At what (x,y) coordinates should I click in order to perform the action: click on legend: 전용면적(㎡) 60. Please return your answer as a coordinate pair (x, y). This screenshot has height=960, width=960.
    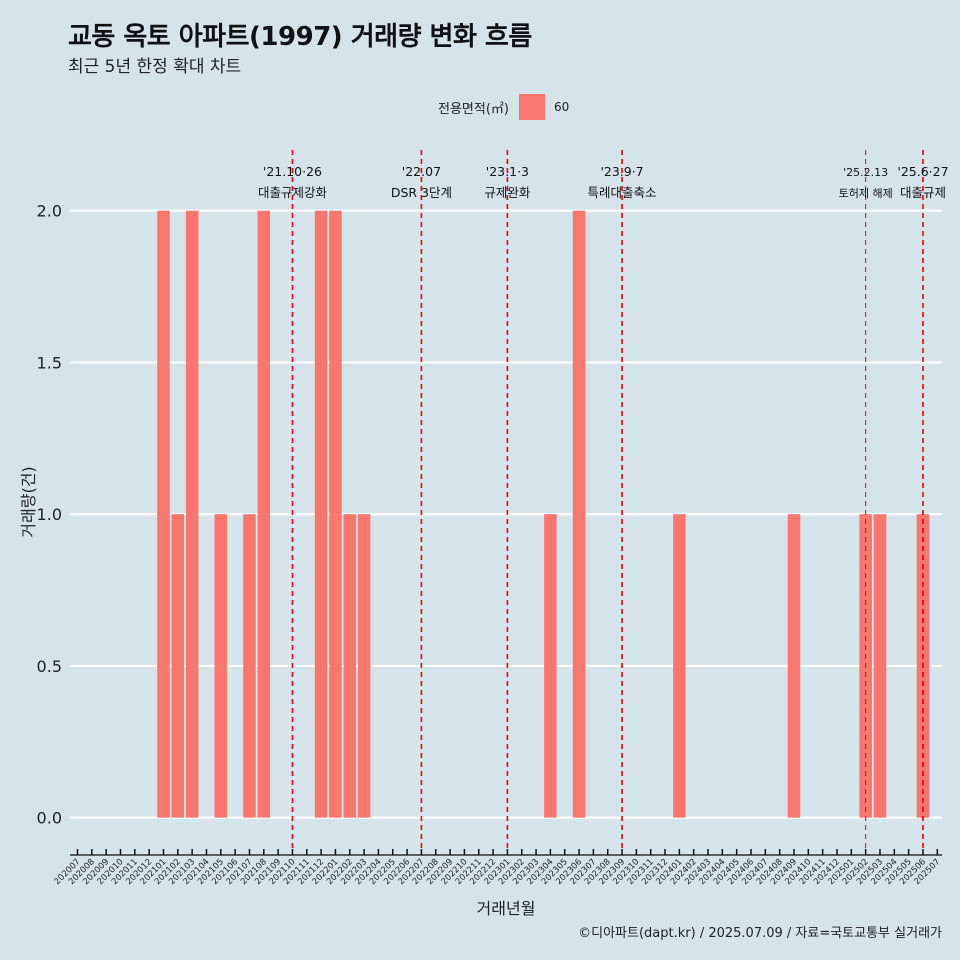
    Looking at the image, I should click on (503, 107).